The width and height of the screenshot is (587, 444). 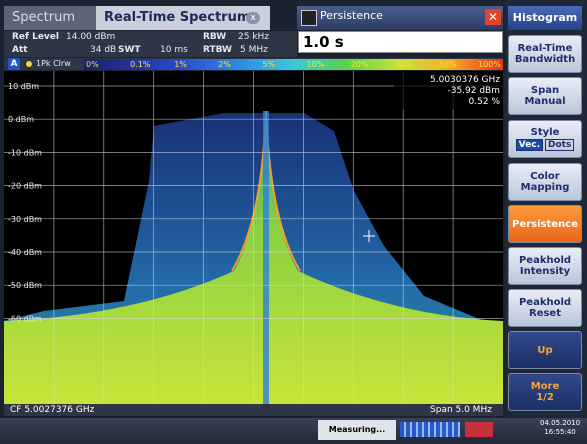 What do you see at coordinates (351, 15) in the screenshot?
I see `dialog-title: Persistence` at bounding box center [351, 15].